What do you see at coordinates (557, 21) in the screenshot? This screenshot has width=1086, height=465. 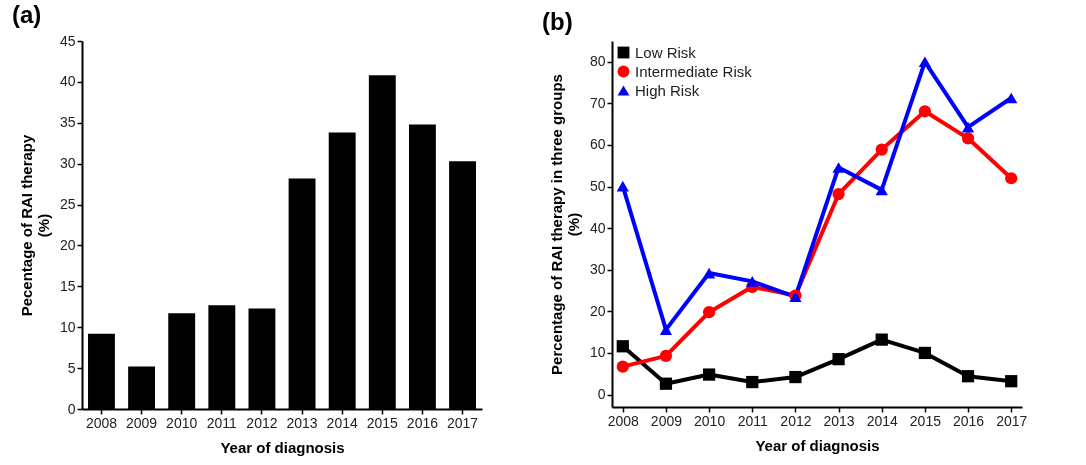 I see `chart-title: (b)` at bounding box center [557, 21].